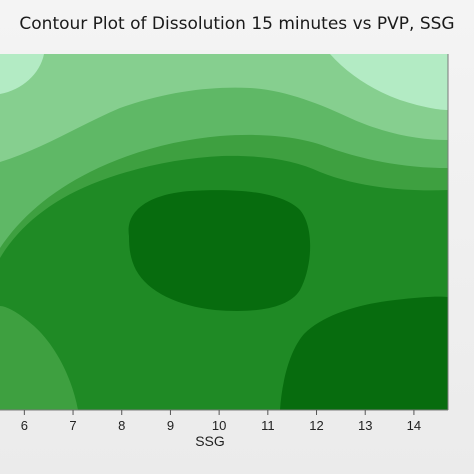  Describe the element at coordinates (268, 425) in the screenshot. I see `x-tick-label: 11` at that location.